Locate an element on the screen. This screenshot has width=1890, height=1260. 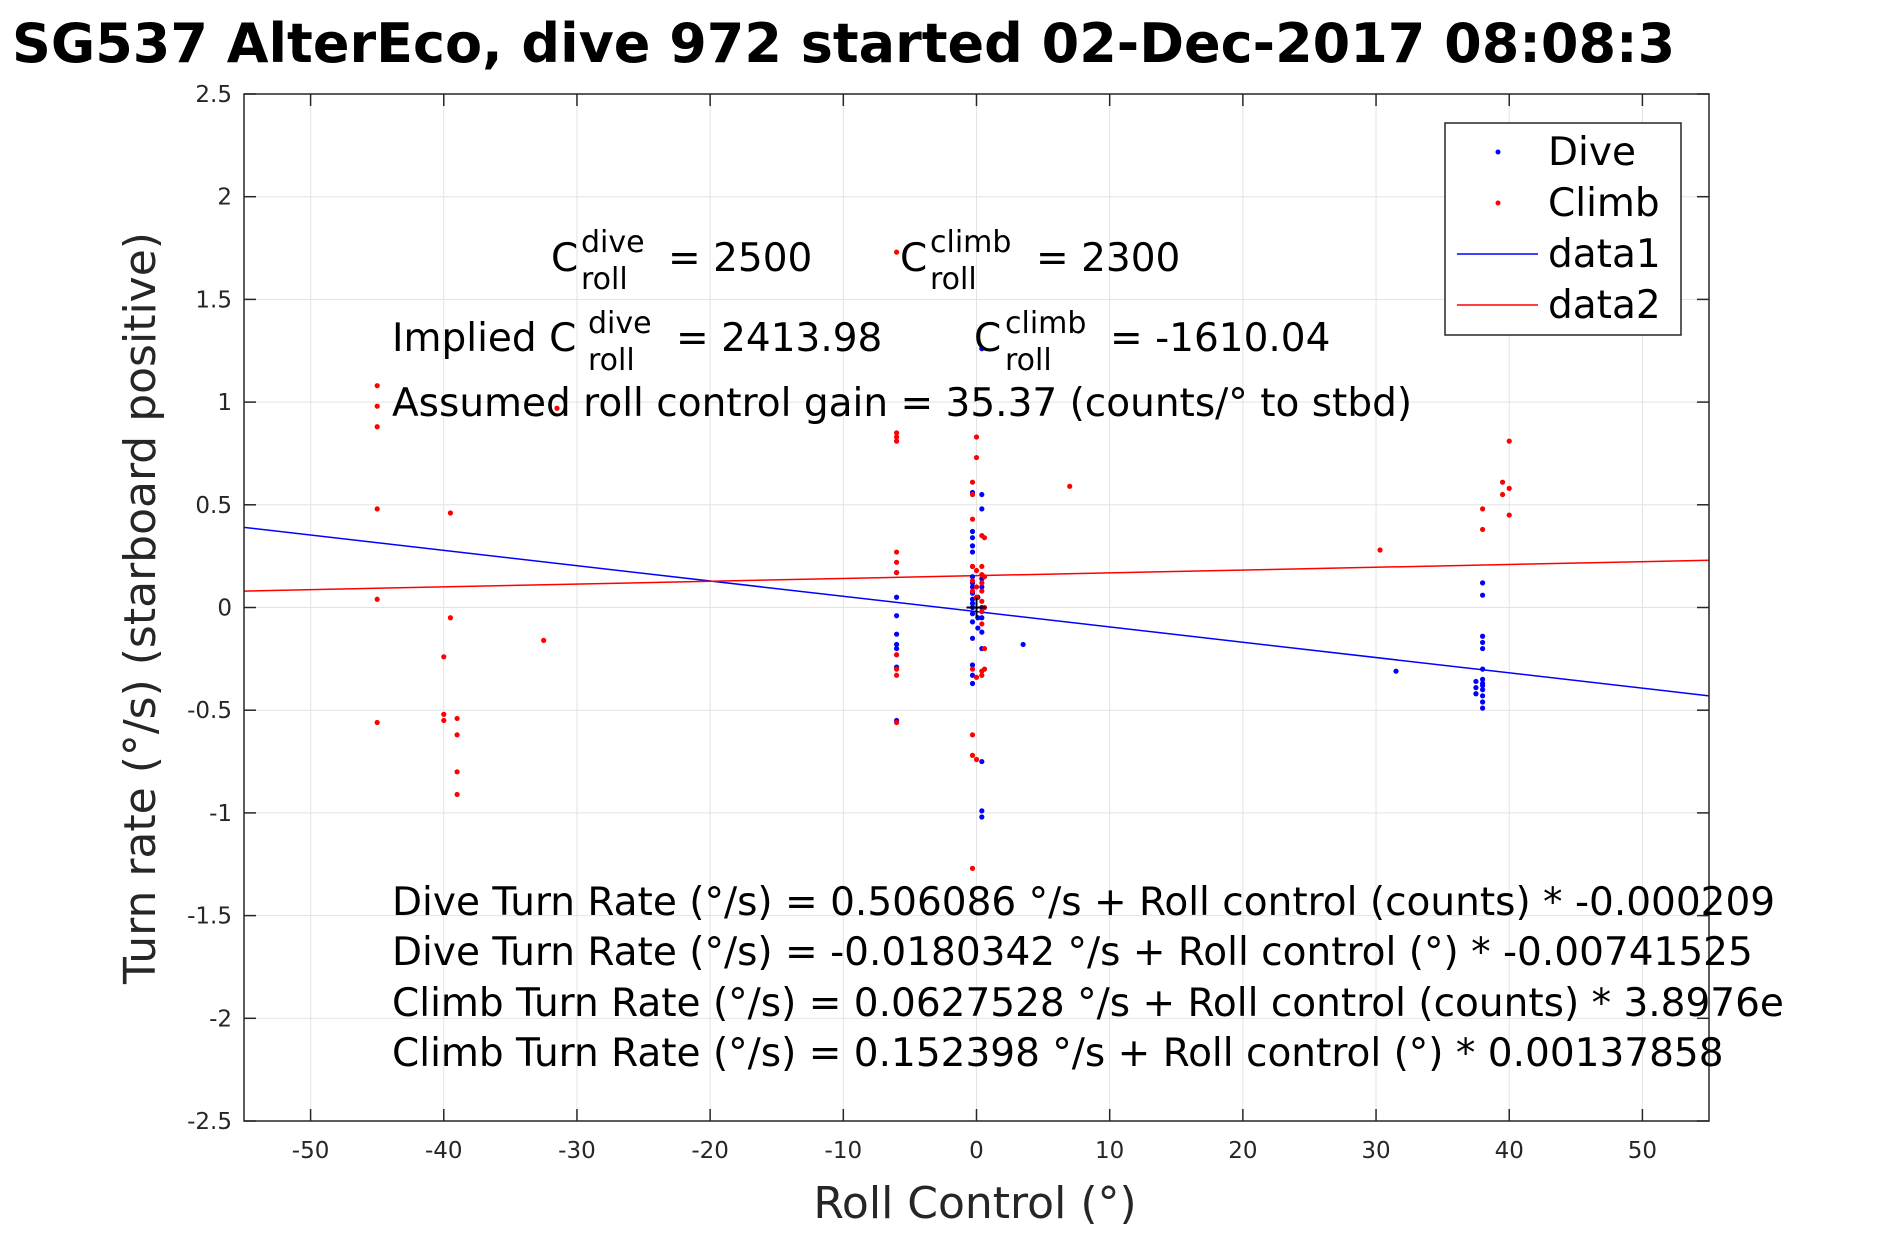
implied-dive-annotation: Implied C dive roll = 2413.98 is located at coordinates (637, 342).